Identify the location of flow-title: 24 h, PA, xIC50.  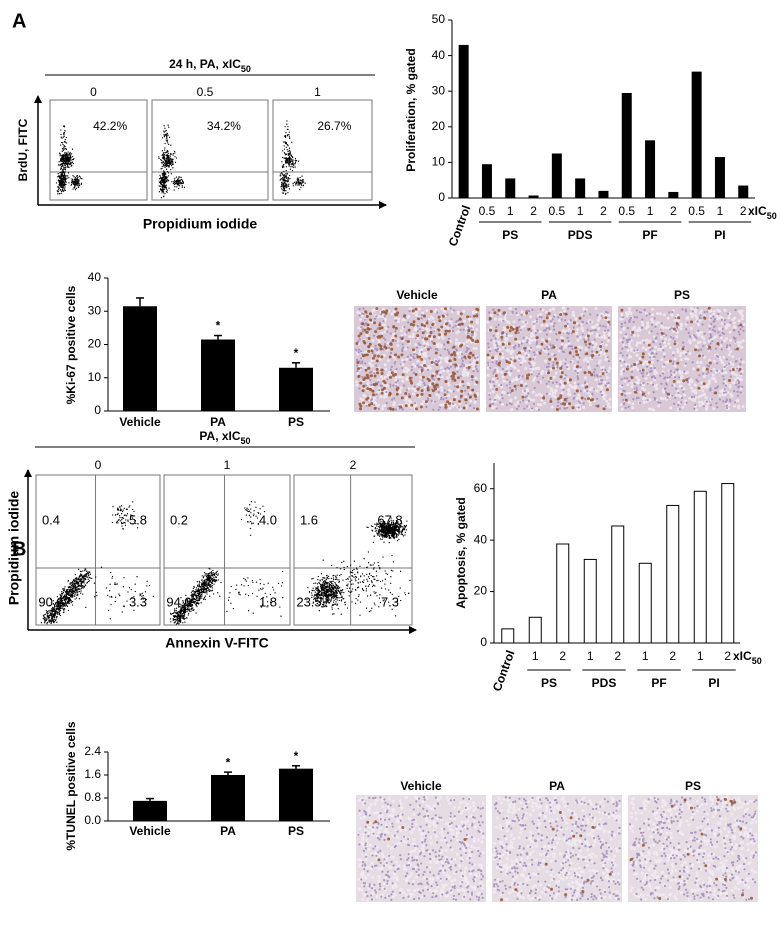
(210, 65).